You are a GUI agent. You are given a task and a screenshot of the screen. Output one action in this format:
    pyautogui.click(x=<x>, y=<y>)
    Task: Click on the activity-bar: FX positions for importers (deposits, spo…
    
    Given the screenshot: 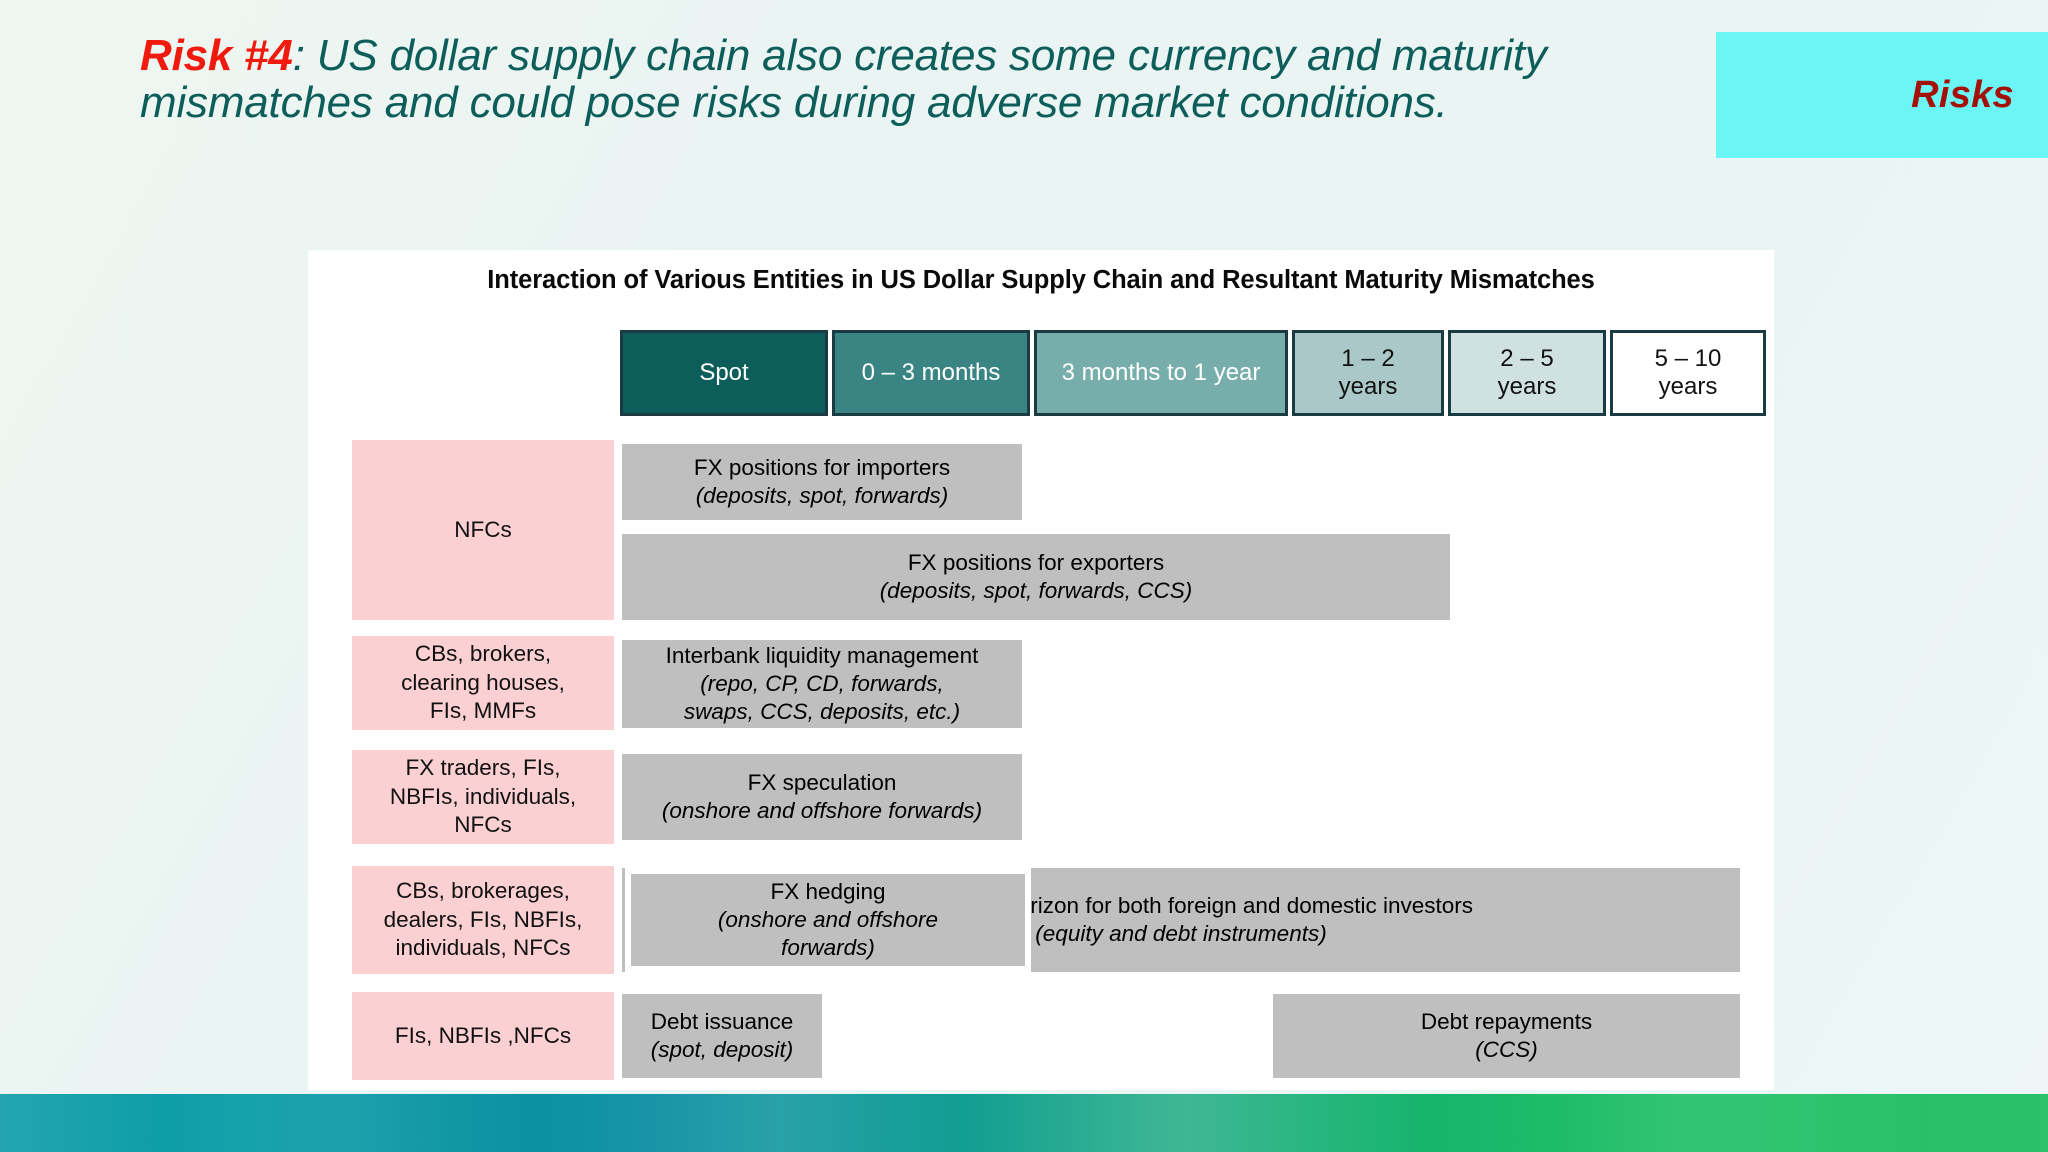 What is the action you would take?
    pyautogui.click(x=822, y=482)
    